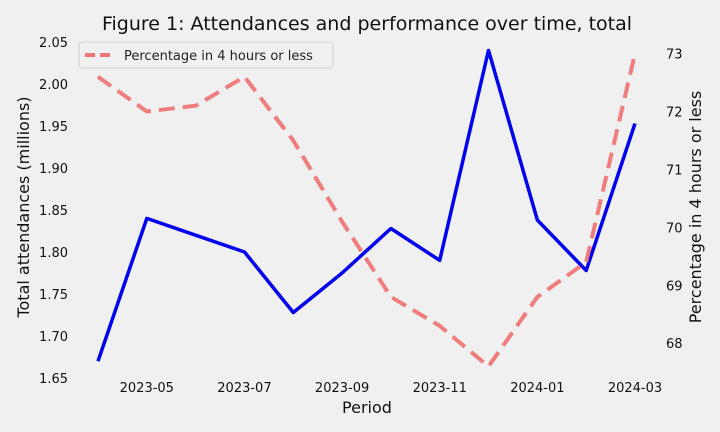 Image resolution: width=720 pixels, height=432 pixels. What do you see at coordinates (367, 407) in the screenshot?
I see `x-axis-title: Period` at bounding box center [367, 407].